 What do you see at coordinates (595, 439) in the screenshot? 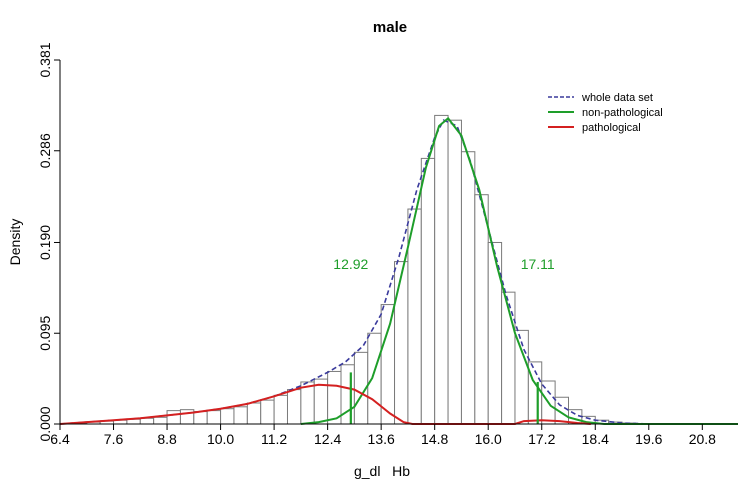
I see `x-tick-label-10: 18.4` at bounding box center [595, 439].